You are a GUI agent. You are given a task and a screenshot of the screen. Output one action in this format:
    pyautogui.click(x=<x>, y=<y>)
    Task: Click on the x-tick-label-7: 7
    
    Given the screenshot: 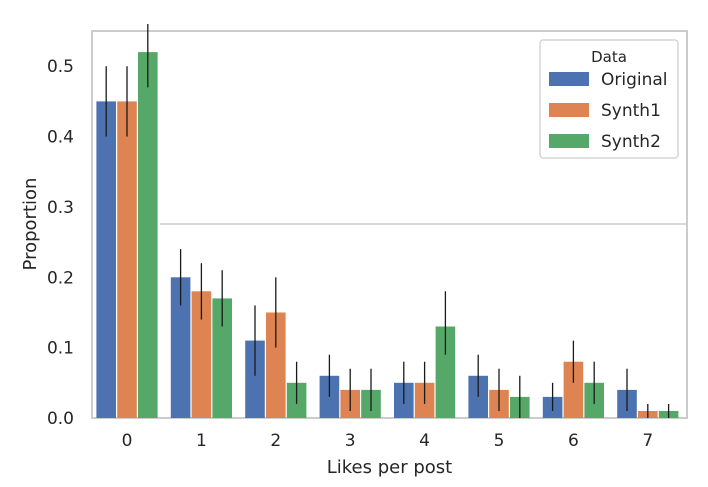 What is the action you would take?
    pyautogui.click(x=647, y=441)
    